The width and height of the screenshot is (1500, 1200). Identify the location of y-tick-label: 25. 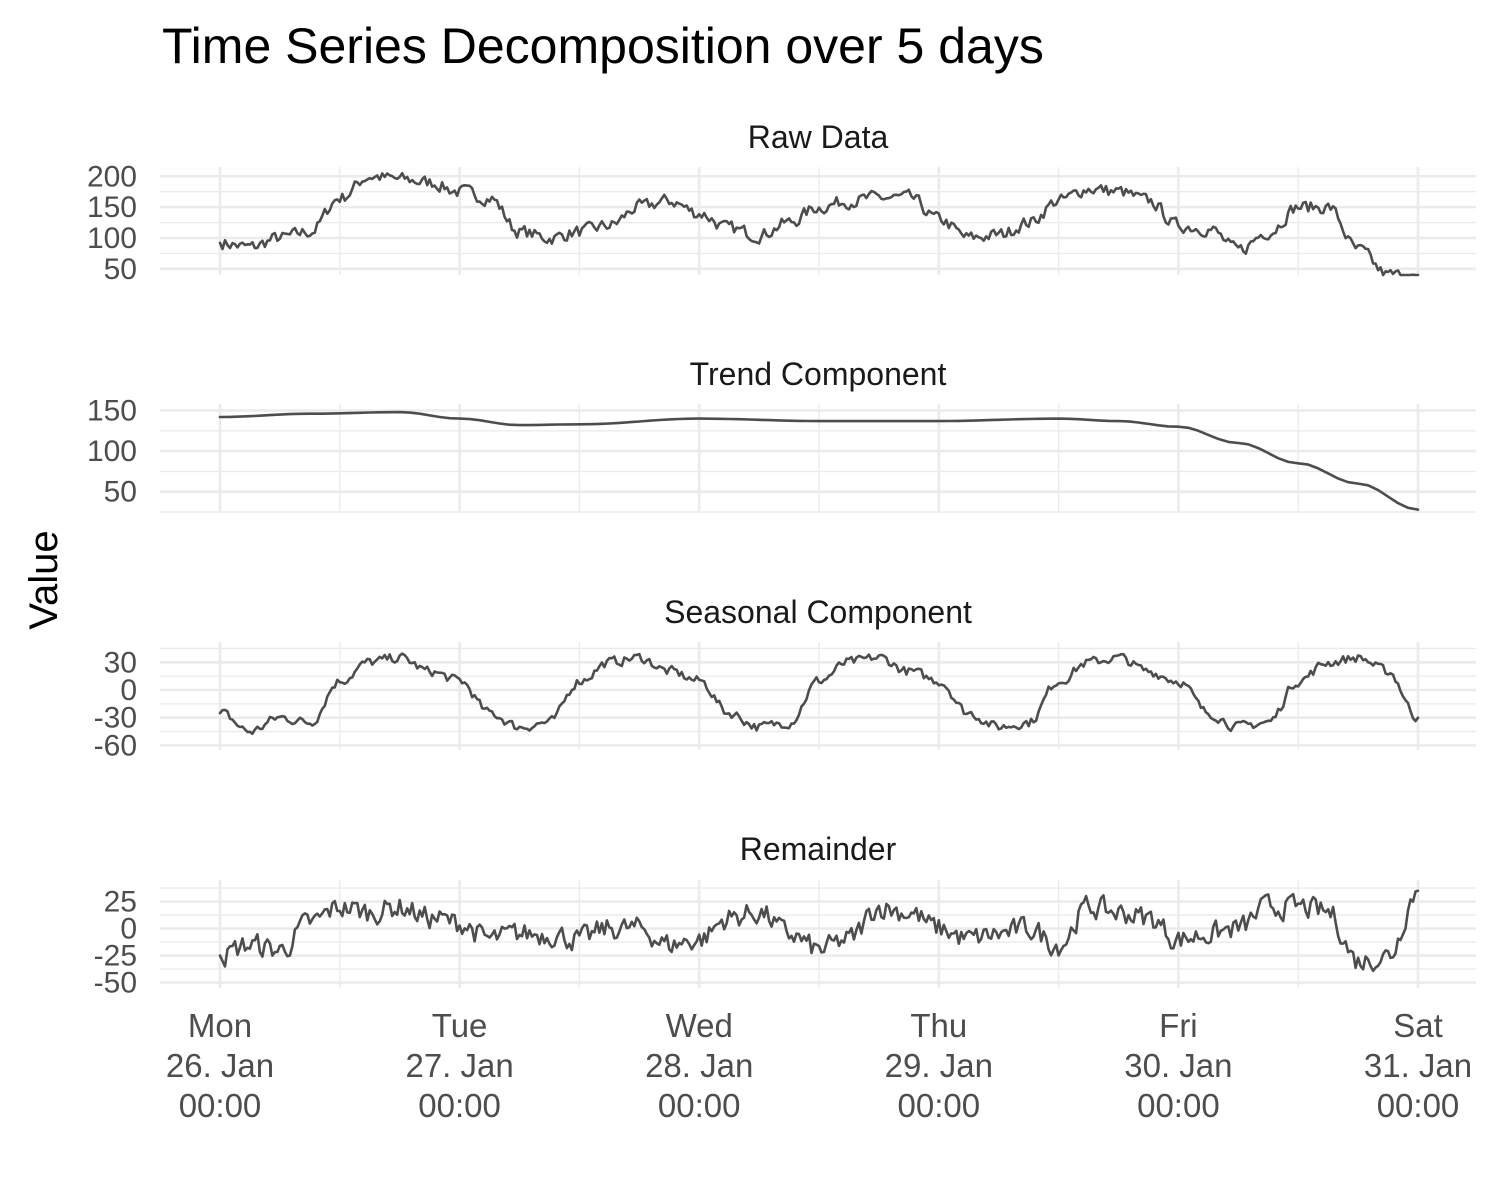
(120, 902).